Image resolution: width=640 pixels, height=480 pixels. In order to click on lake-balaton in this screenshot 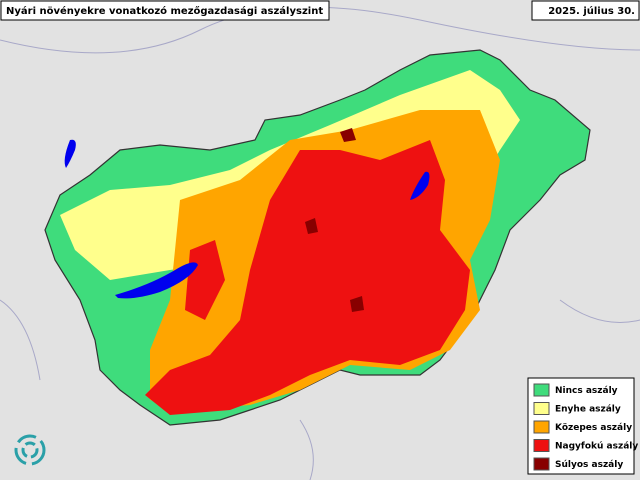, I will do `click(156, 280)`.